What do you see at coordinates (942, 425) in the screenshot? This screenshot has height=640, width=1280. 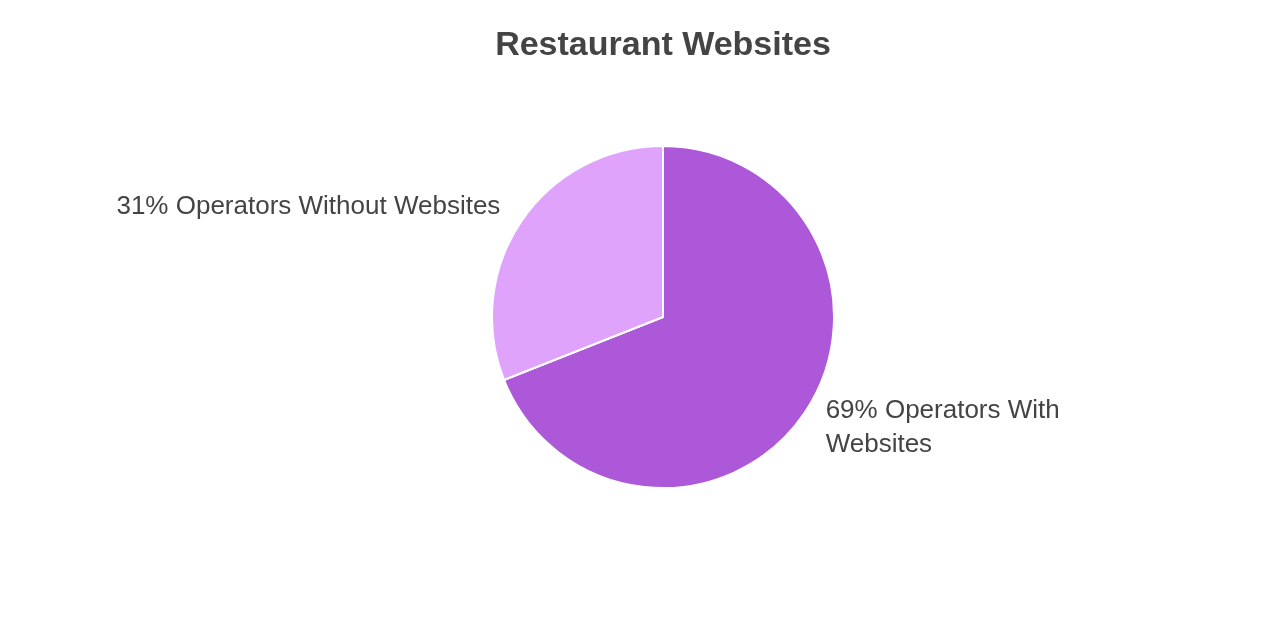 I see `slice-label: 69% Operators With Websites` at bounding box center [942, 425].